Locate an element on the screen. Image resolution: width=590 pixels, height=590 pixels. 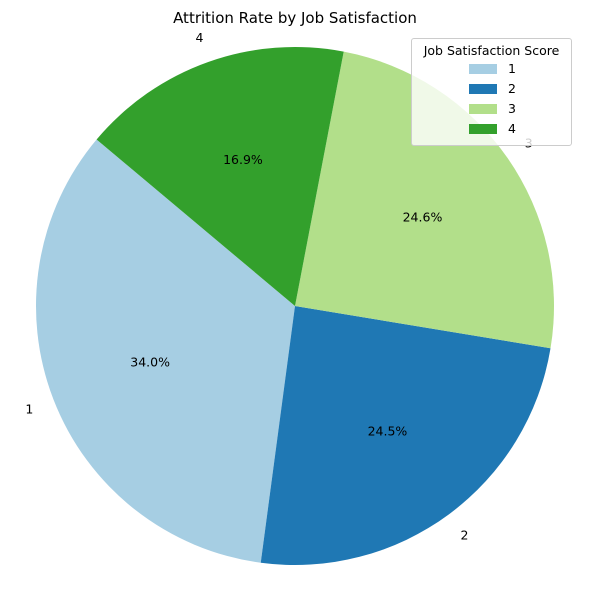
chart-legend: Job Satisfaction Score 1 2 3 4 is located at coordinates (491, 92).